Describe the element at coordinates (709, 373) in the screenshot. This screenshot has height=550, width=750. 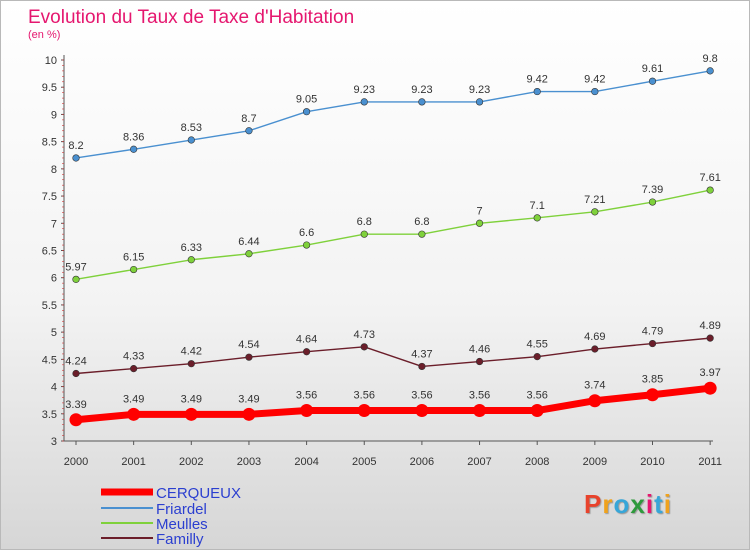
I see `data-label: 3.97` at that location.